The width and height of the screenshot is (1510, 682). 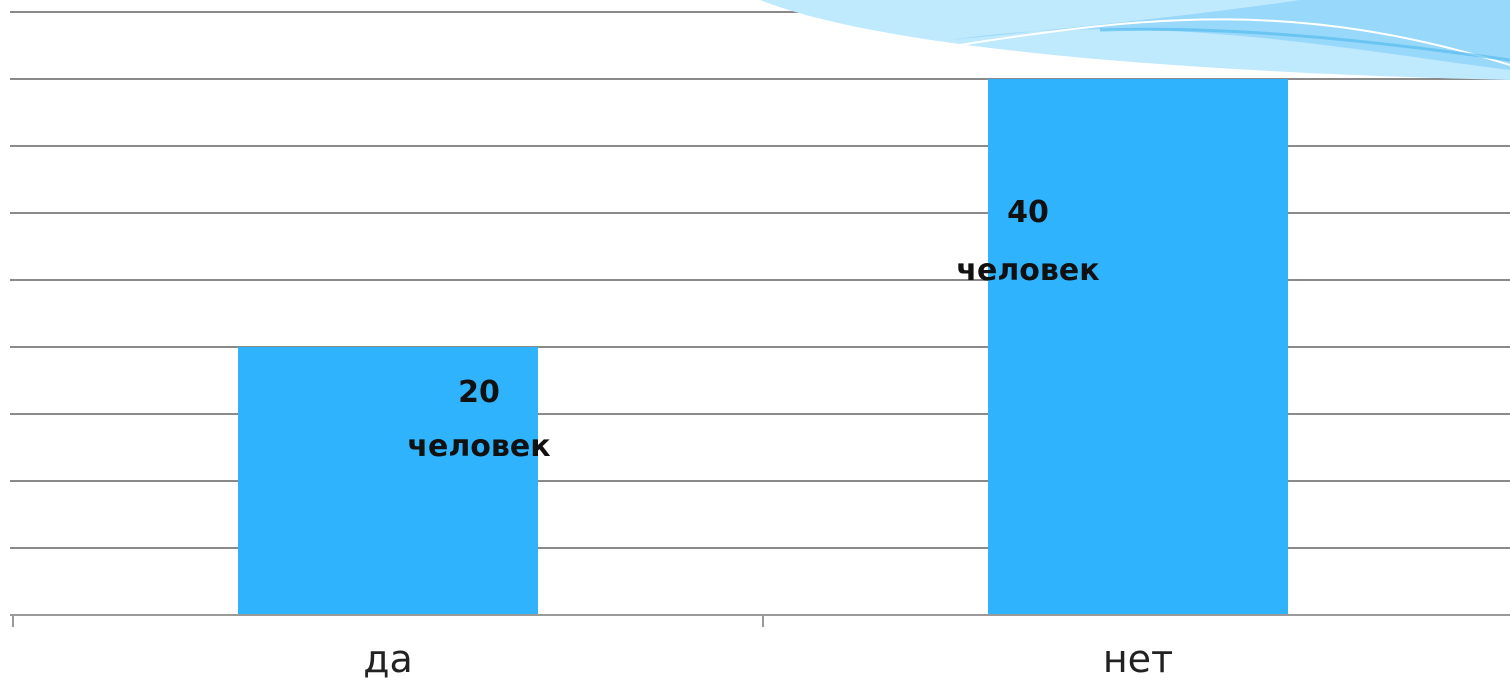 I want to click on category-label: да, so click(x=388, y=659).